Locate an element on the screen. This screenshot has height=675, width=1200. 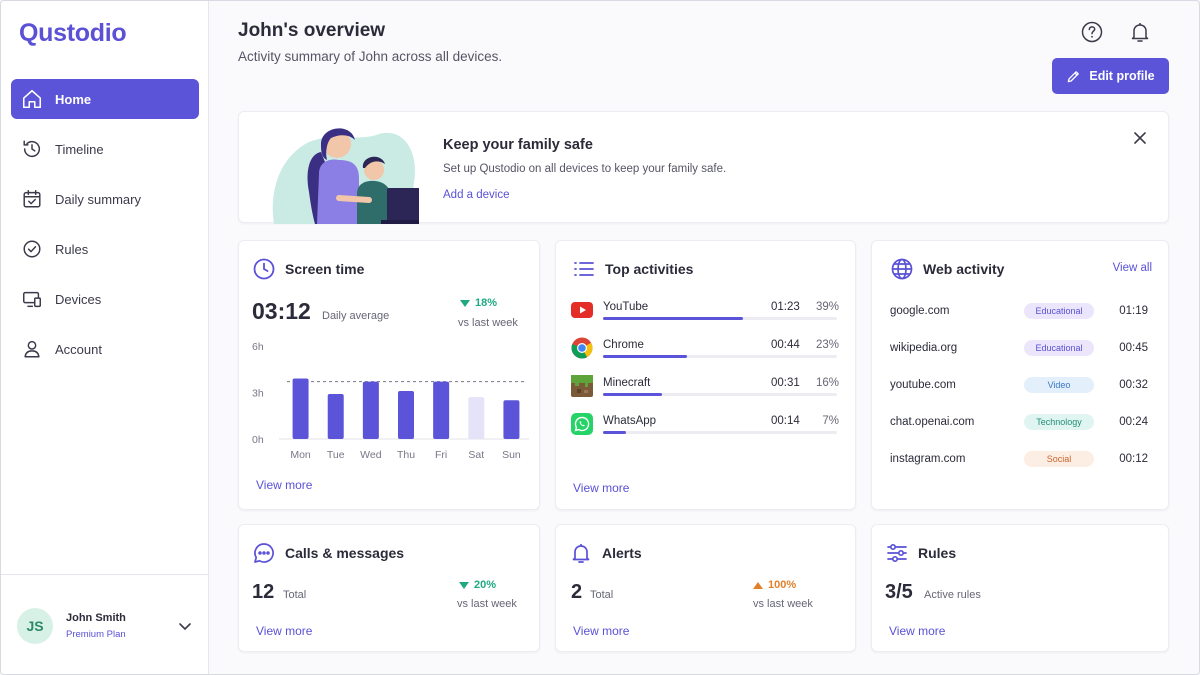
activity-time: 00:14 is located at coordinates (785, 421).